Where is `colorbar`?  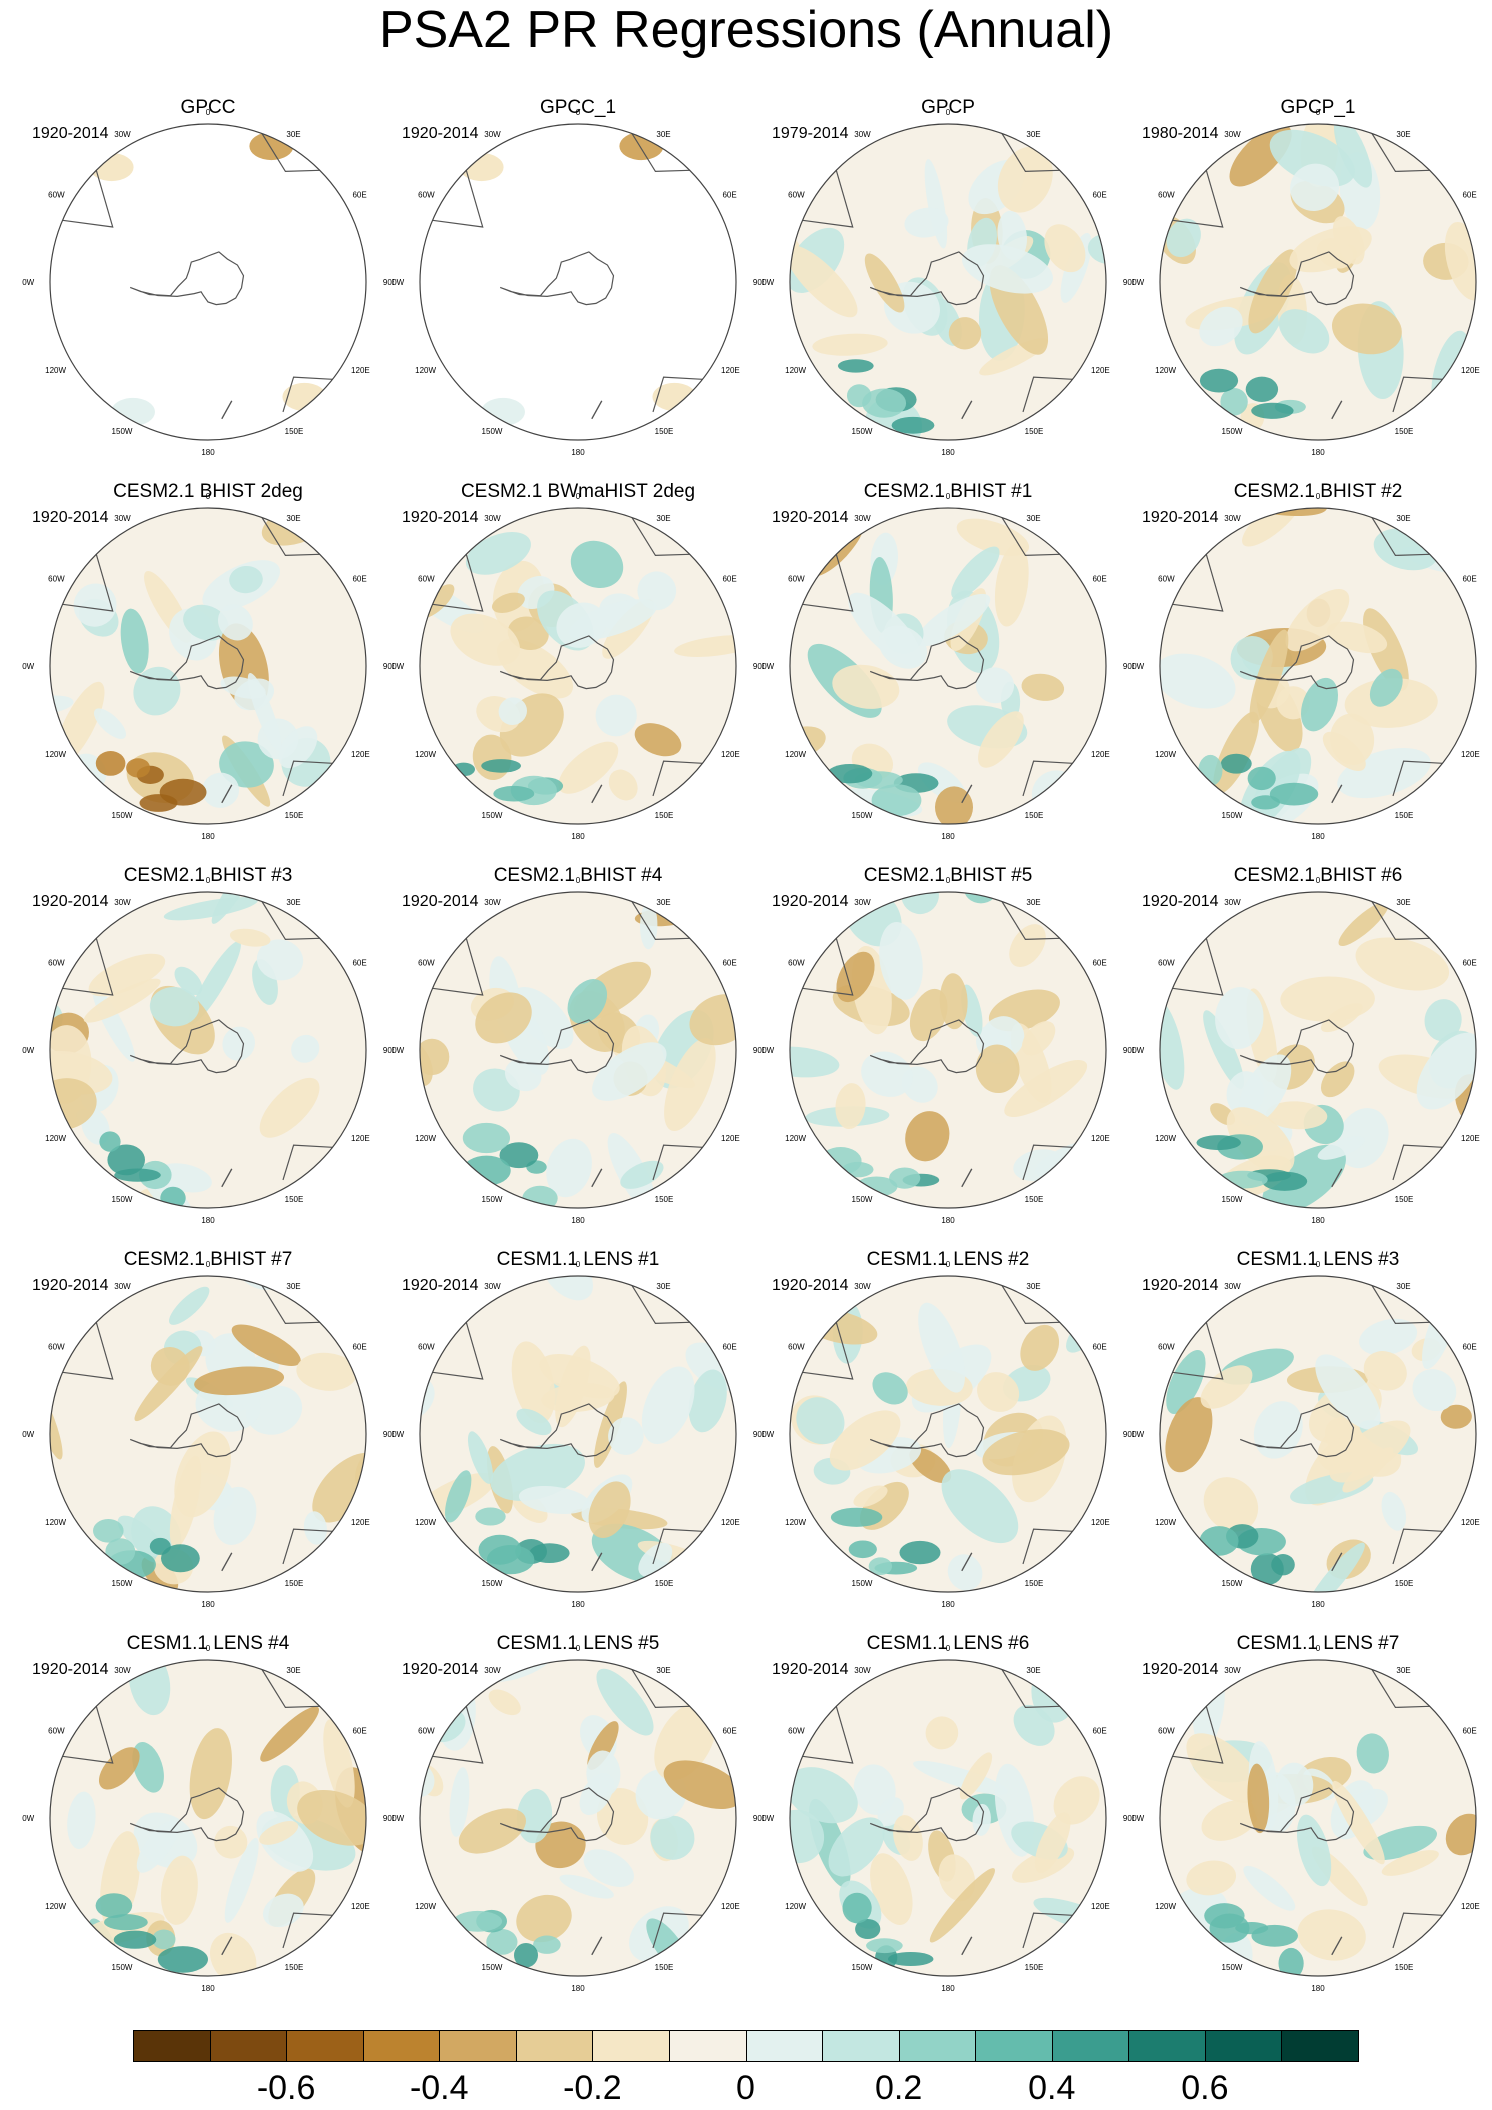
colorbar is located at coordinates (746, 2047).